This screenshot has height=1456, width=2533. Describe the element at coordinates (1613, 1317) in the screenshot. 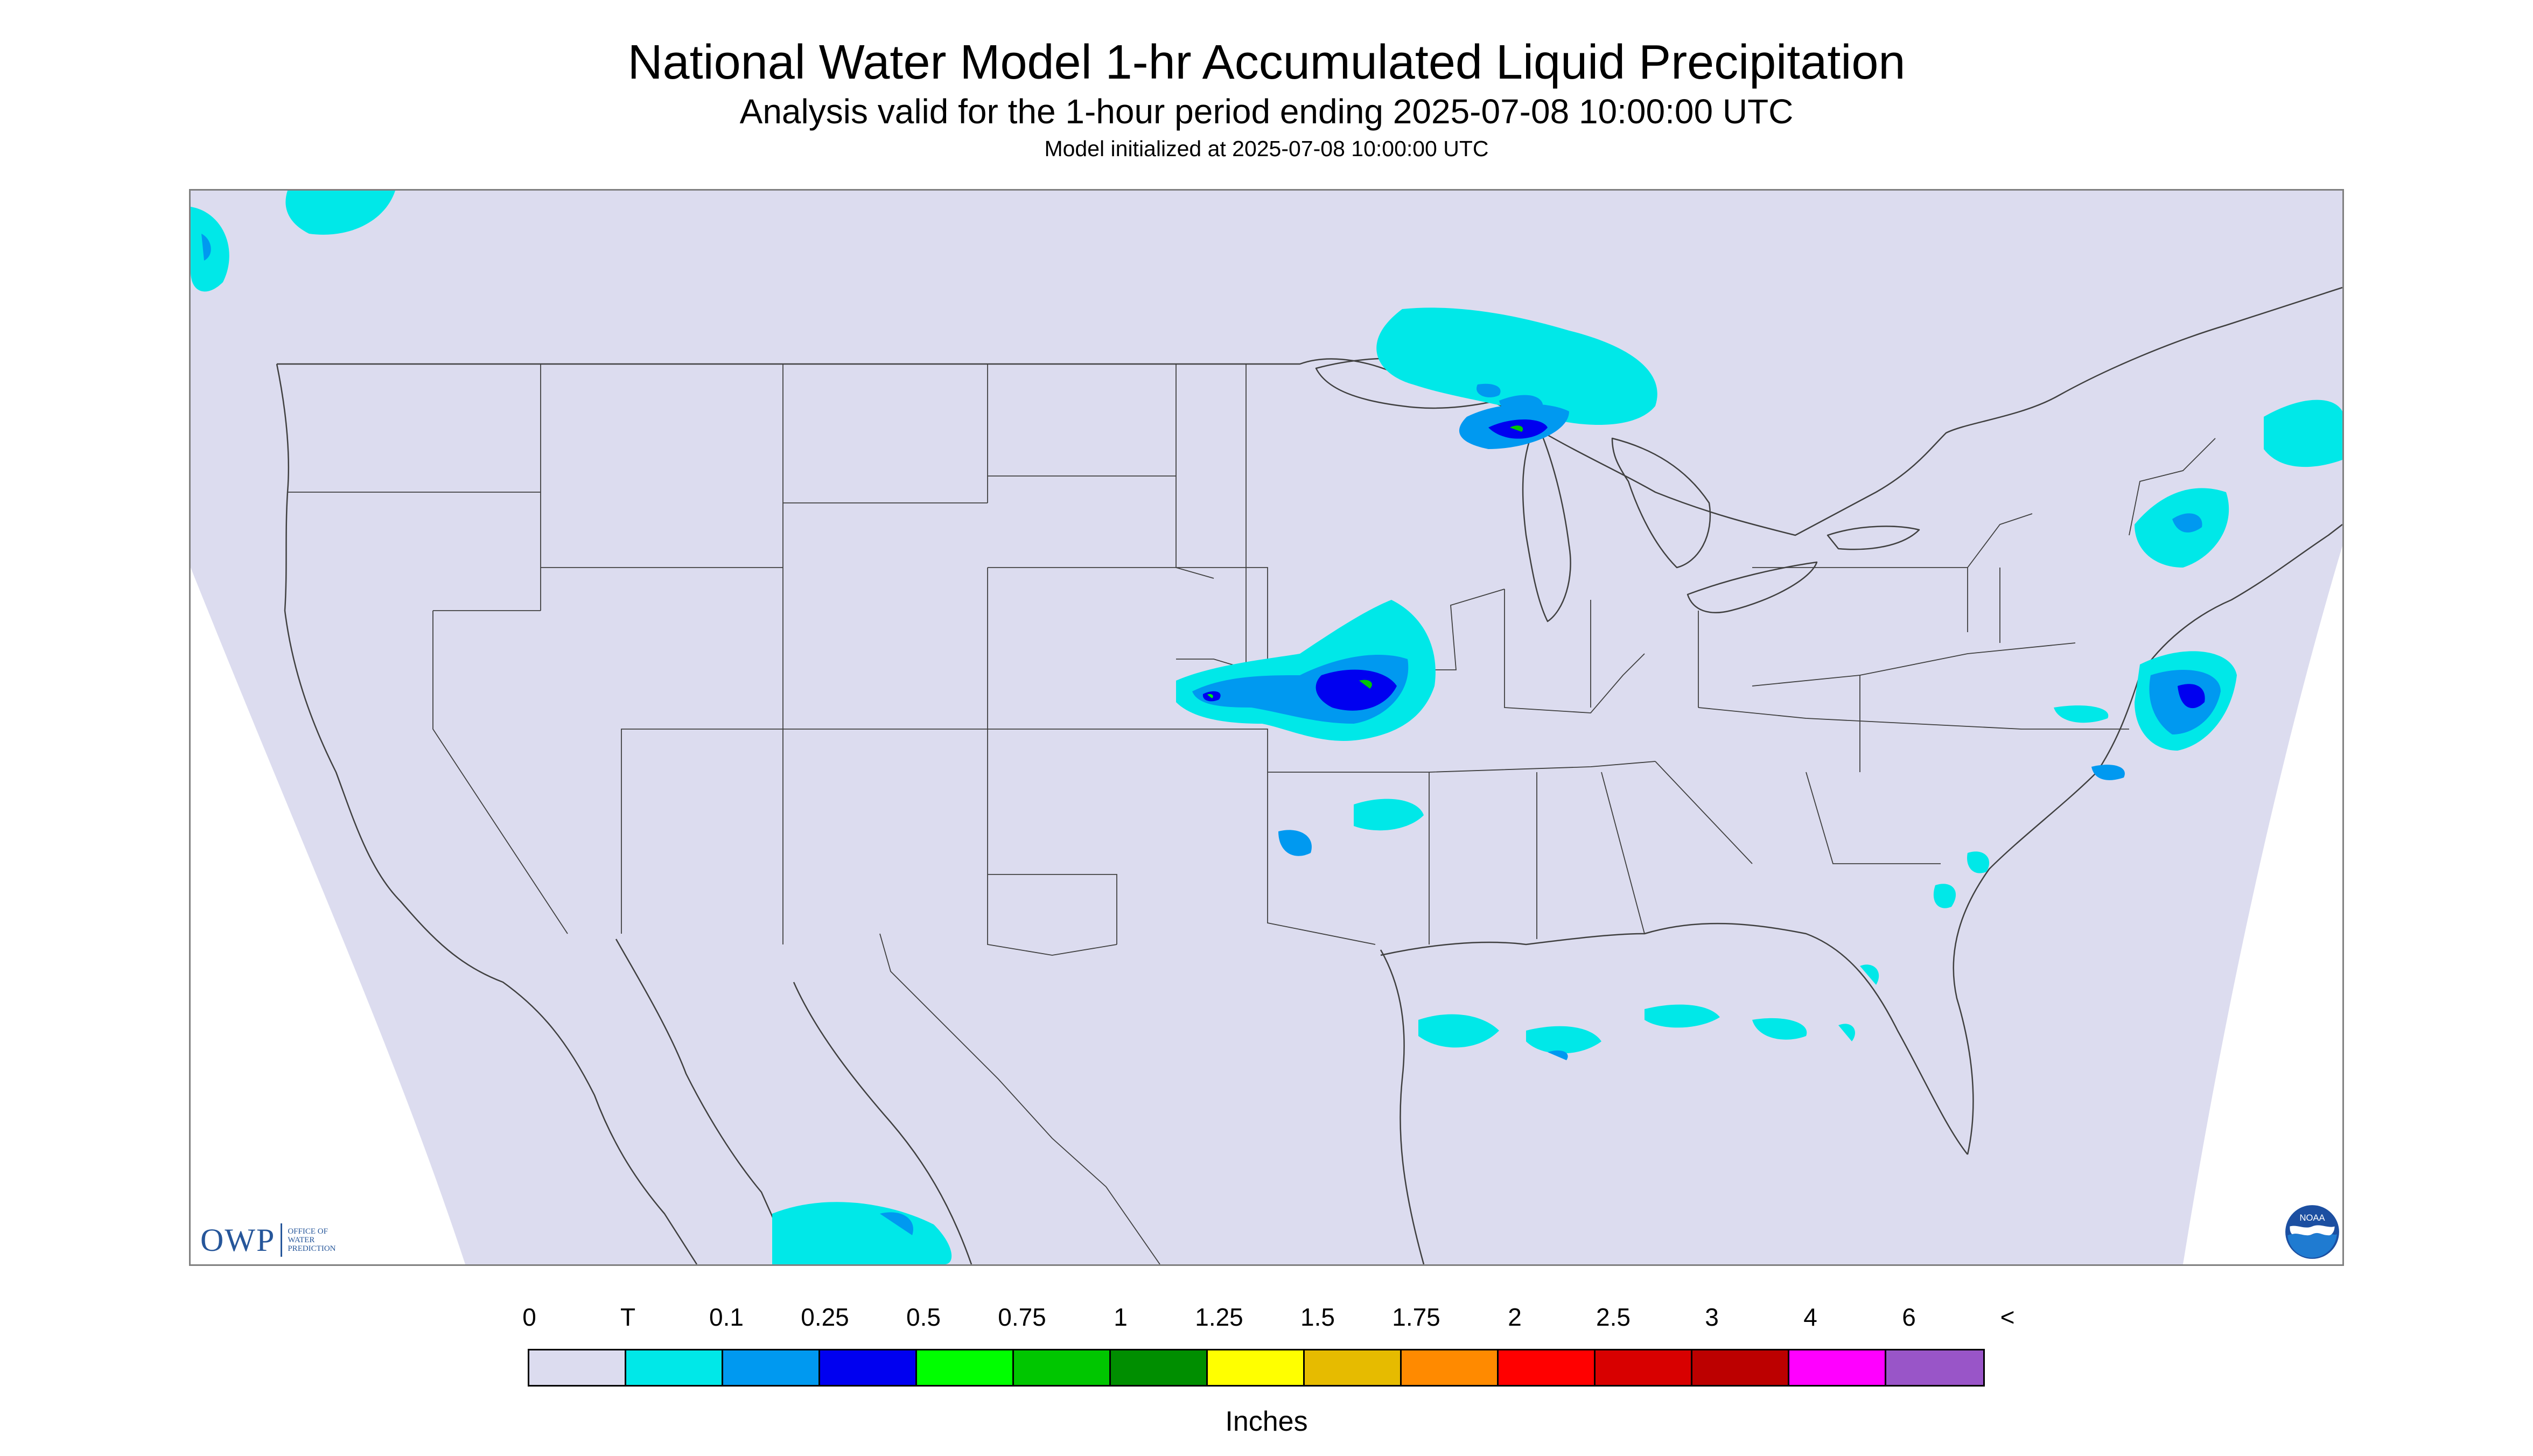

I see `legend-tick-label: 2.5` at that location.